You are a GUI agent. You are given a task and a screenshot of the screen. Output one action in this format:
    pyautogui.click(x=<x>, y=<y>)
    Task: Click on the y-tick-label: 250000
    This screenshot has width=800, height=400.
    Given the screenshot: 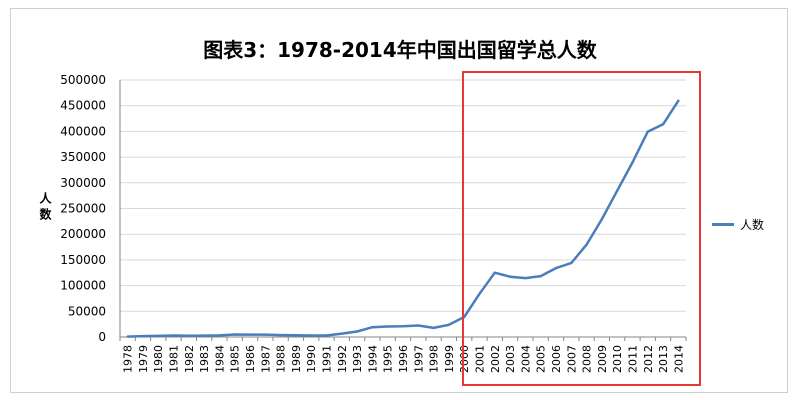 What is the action you would take?
    pyautogui.click(x=83, y=209)
    